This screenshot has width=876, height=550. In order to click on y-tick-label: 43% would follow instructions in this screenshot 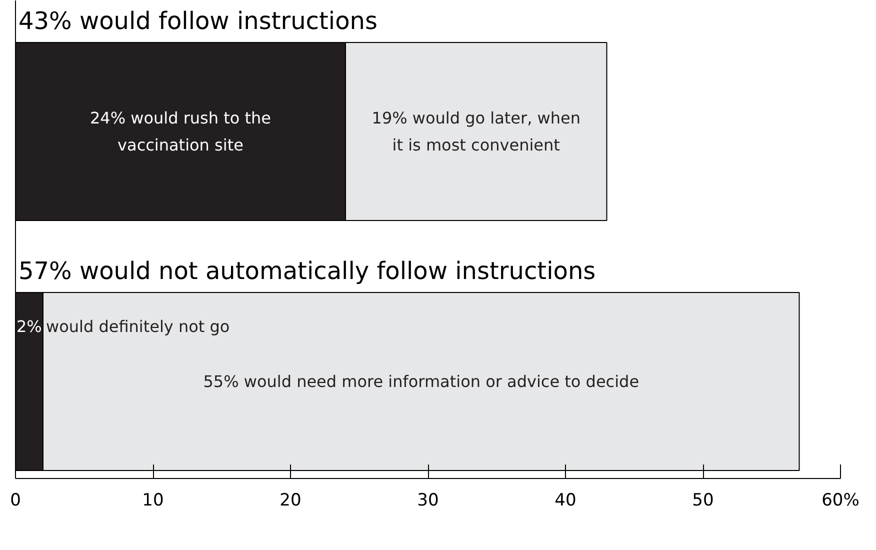, I will do `click(198, 21)`.